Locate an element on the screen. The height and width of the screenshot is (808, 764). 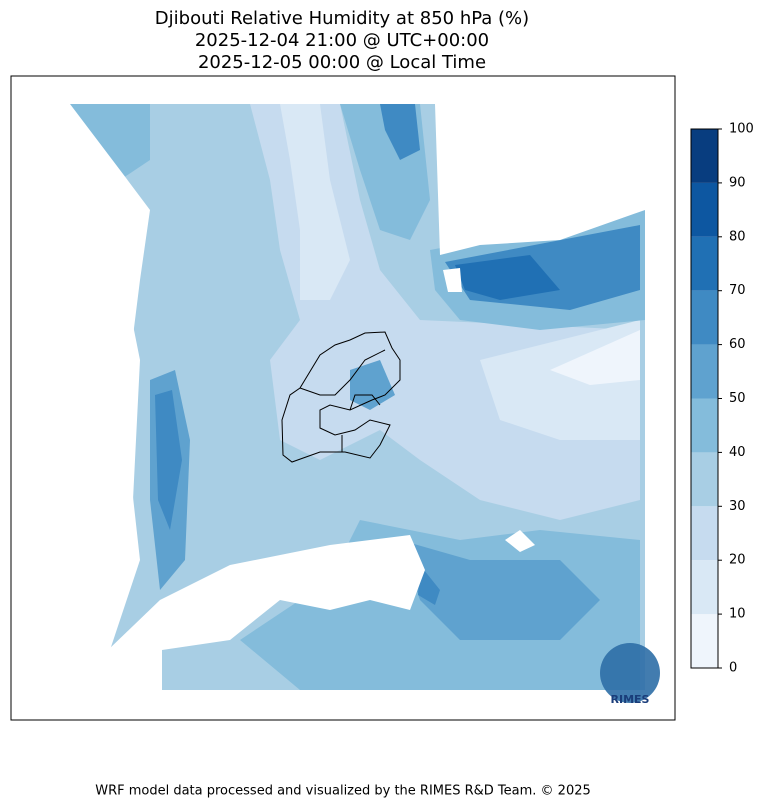
logo is located at coordinates (630, 673).